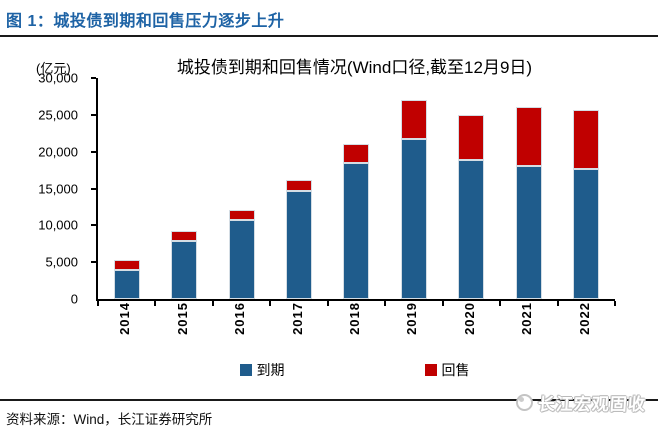 The height and width of the screenshot is (437, 658). Describe the element at coordinates (524, 402) in the screenshot. I see `changjiang-logo-icon` at that location.